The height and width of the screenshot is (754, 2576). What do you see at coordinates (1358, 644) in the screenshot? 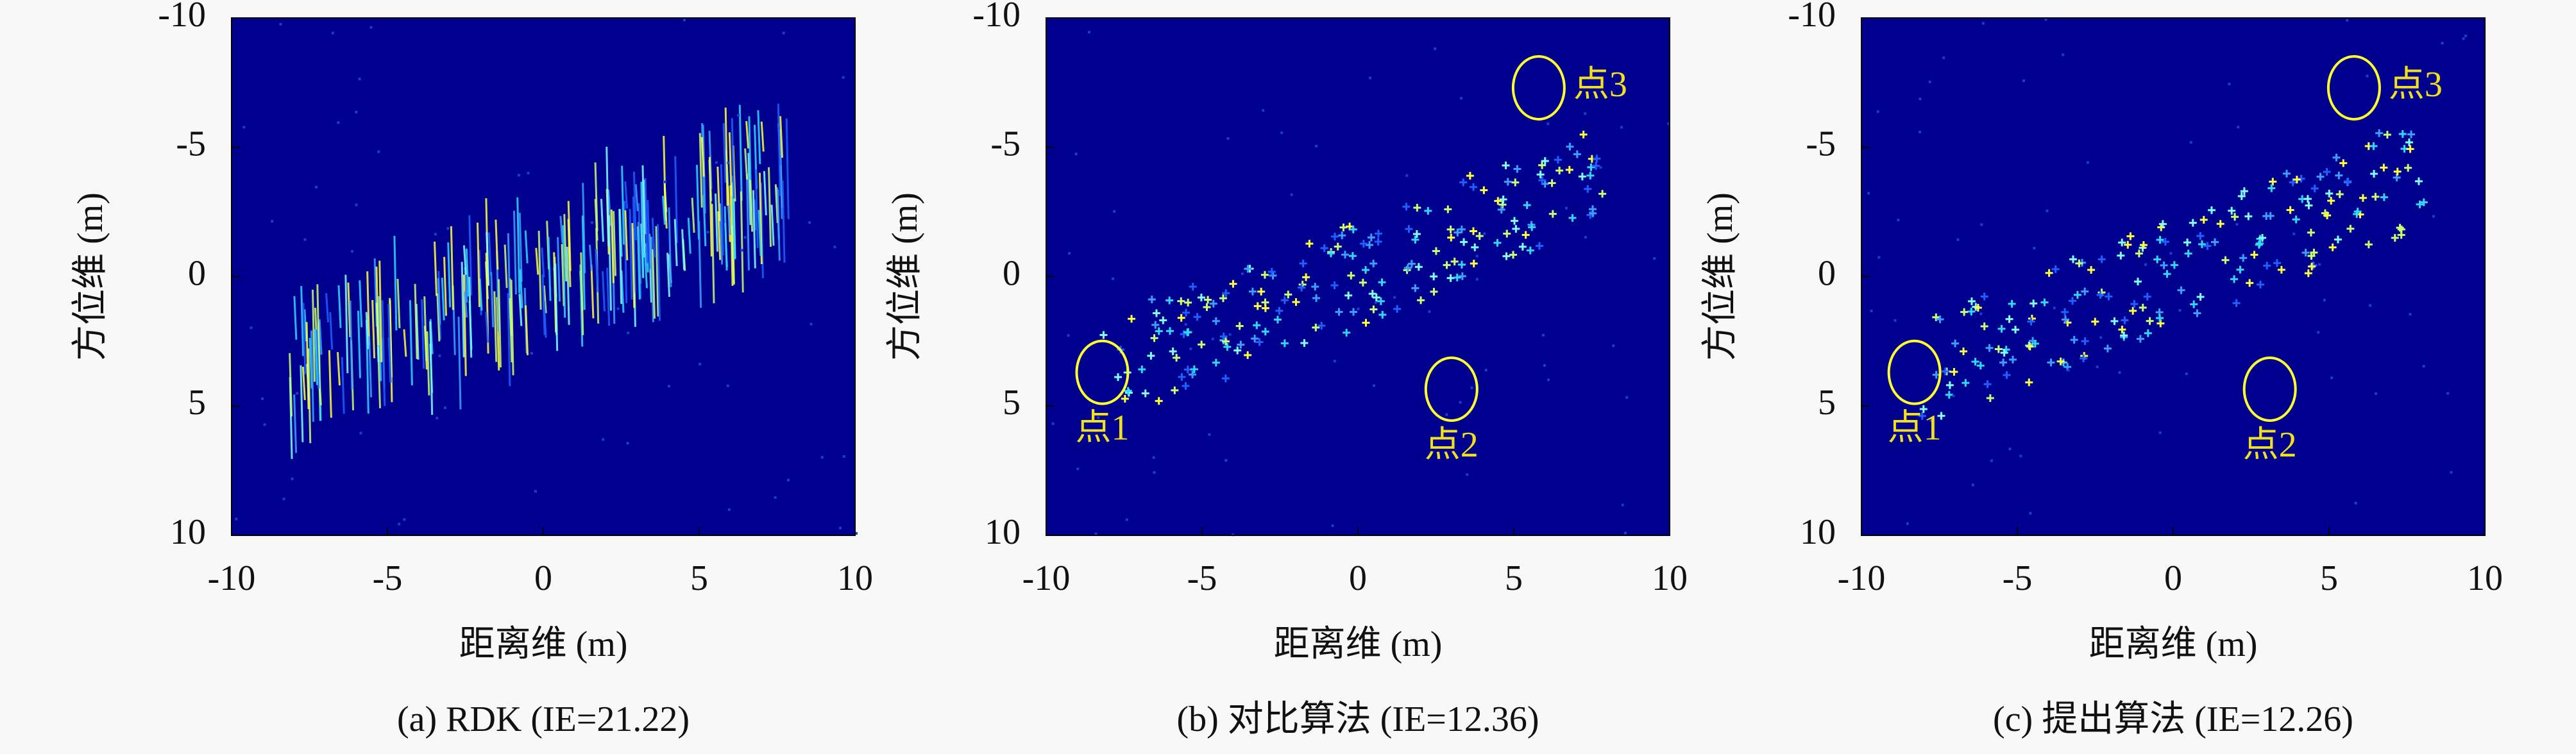
I see `x-axis-label: 距离维 (m)` at bounding box center [1358, 644].